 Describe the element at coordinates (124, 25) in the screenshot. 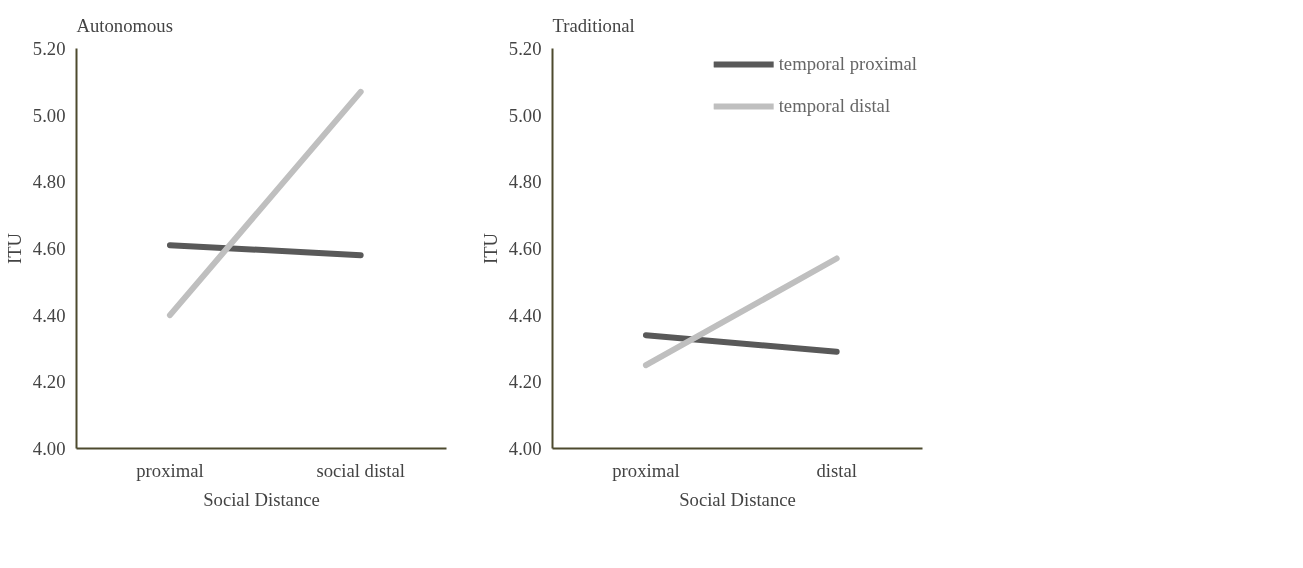

I see `chart-title: Autonomous` at that location.